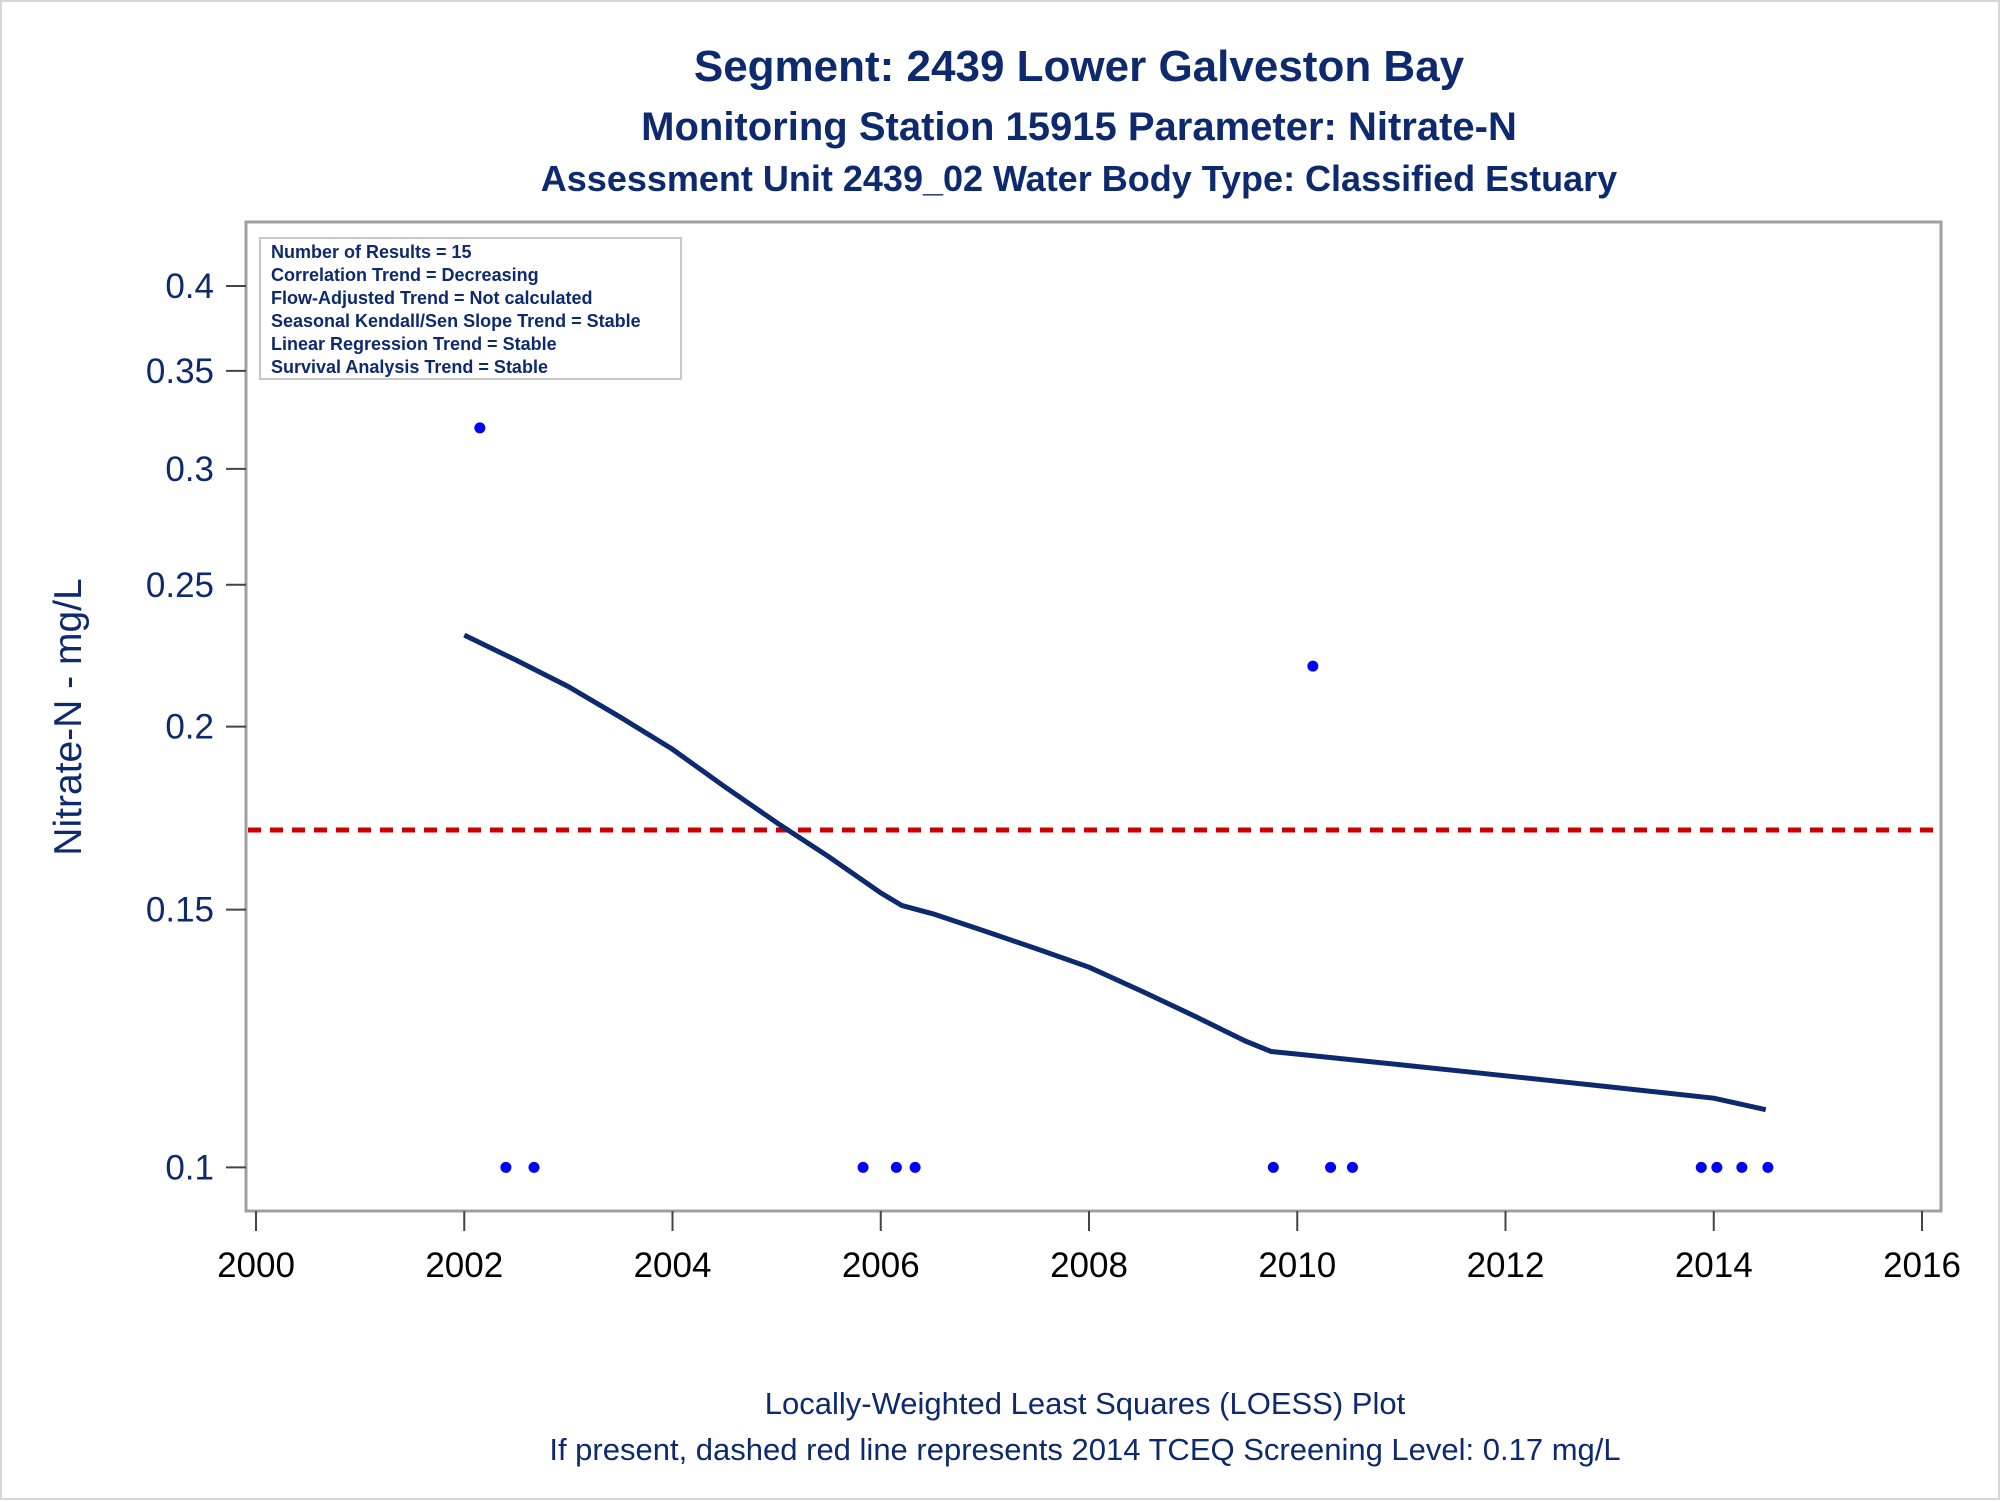 This screenshot has width=2000, height=1502. I want to click on x-axis: 2000 2002 2004 2006 2008 2010 2012 2014 2016, so click(1089, 1248).